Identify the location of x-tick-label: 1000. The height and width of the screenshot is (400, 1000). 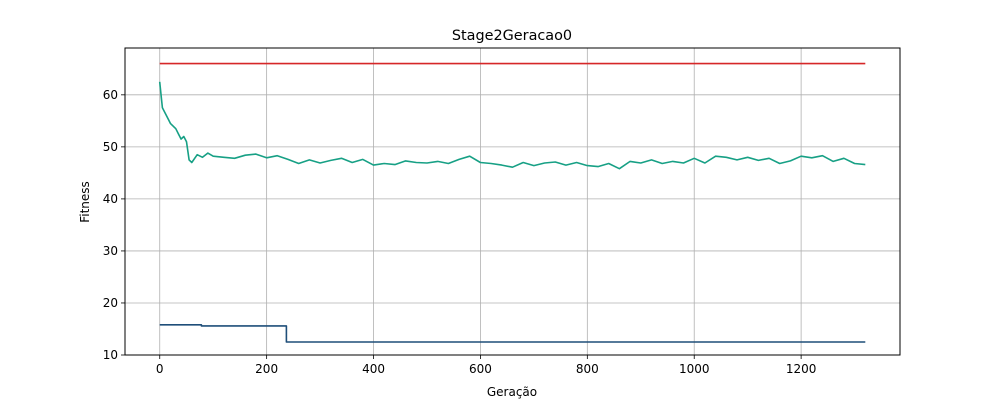
(694, 369).